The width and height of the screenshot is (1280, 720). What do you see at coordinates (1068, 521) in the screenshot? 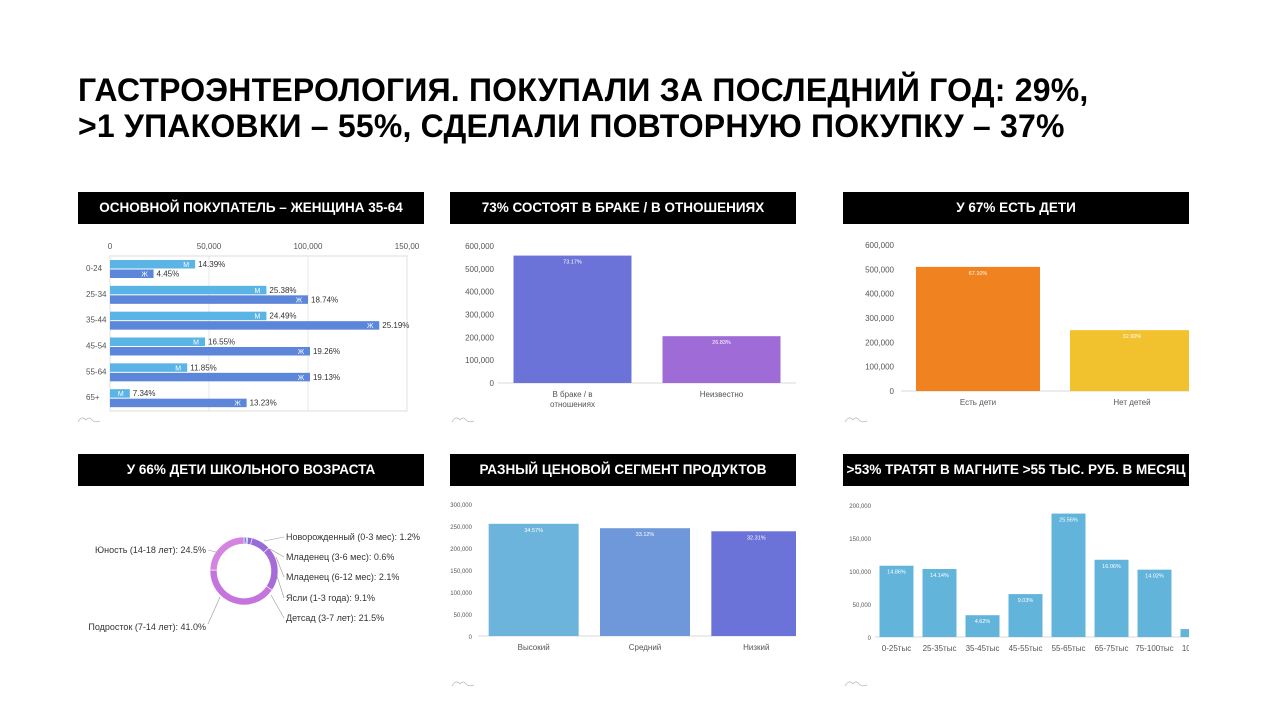
I see `data-label: 25.56%` at bounding box center [1068, 521].